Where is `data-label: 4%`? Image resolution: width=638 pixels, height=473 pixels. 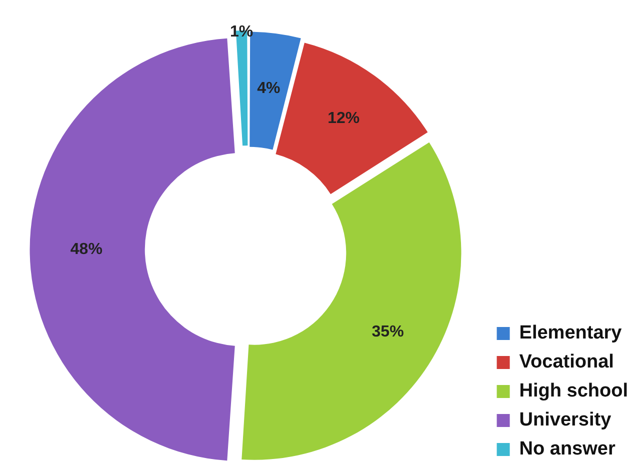
data-label: 4% is located at coordinates (268, 89).